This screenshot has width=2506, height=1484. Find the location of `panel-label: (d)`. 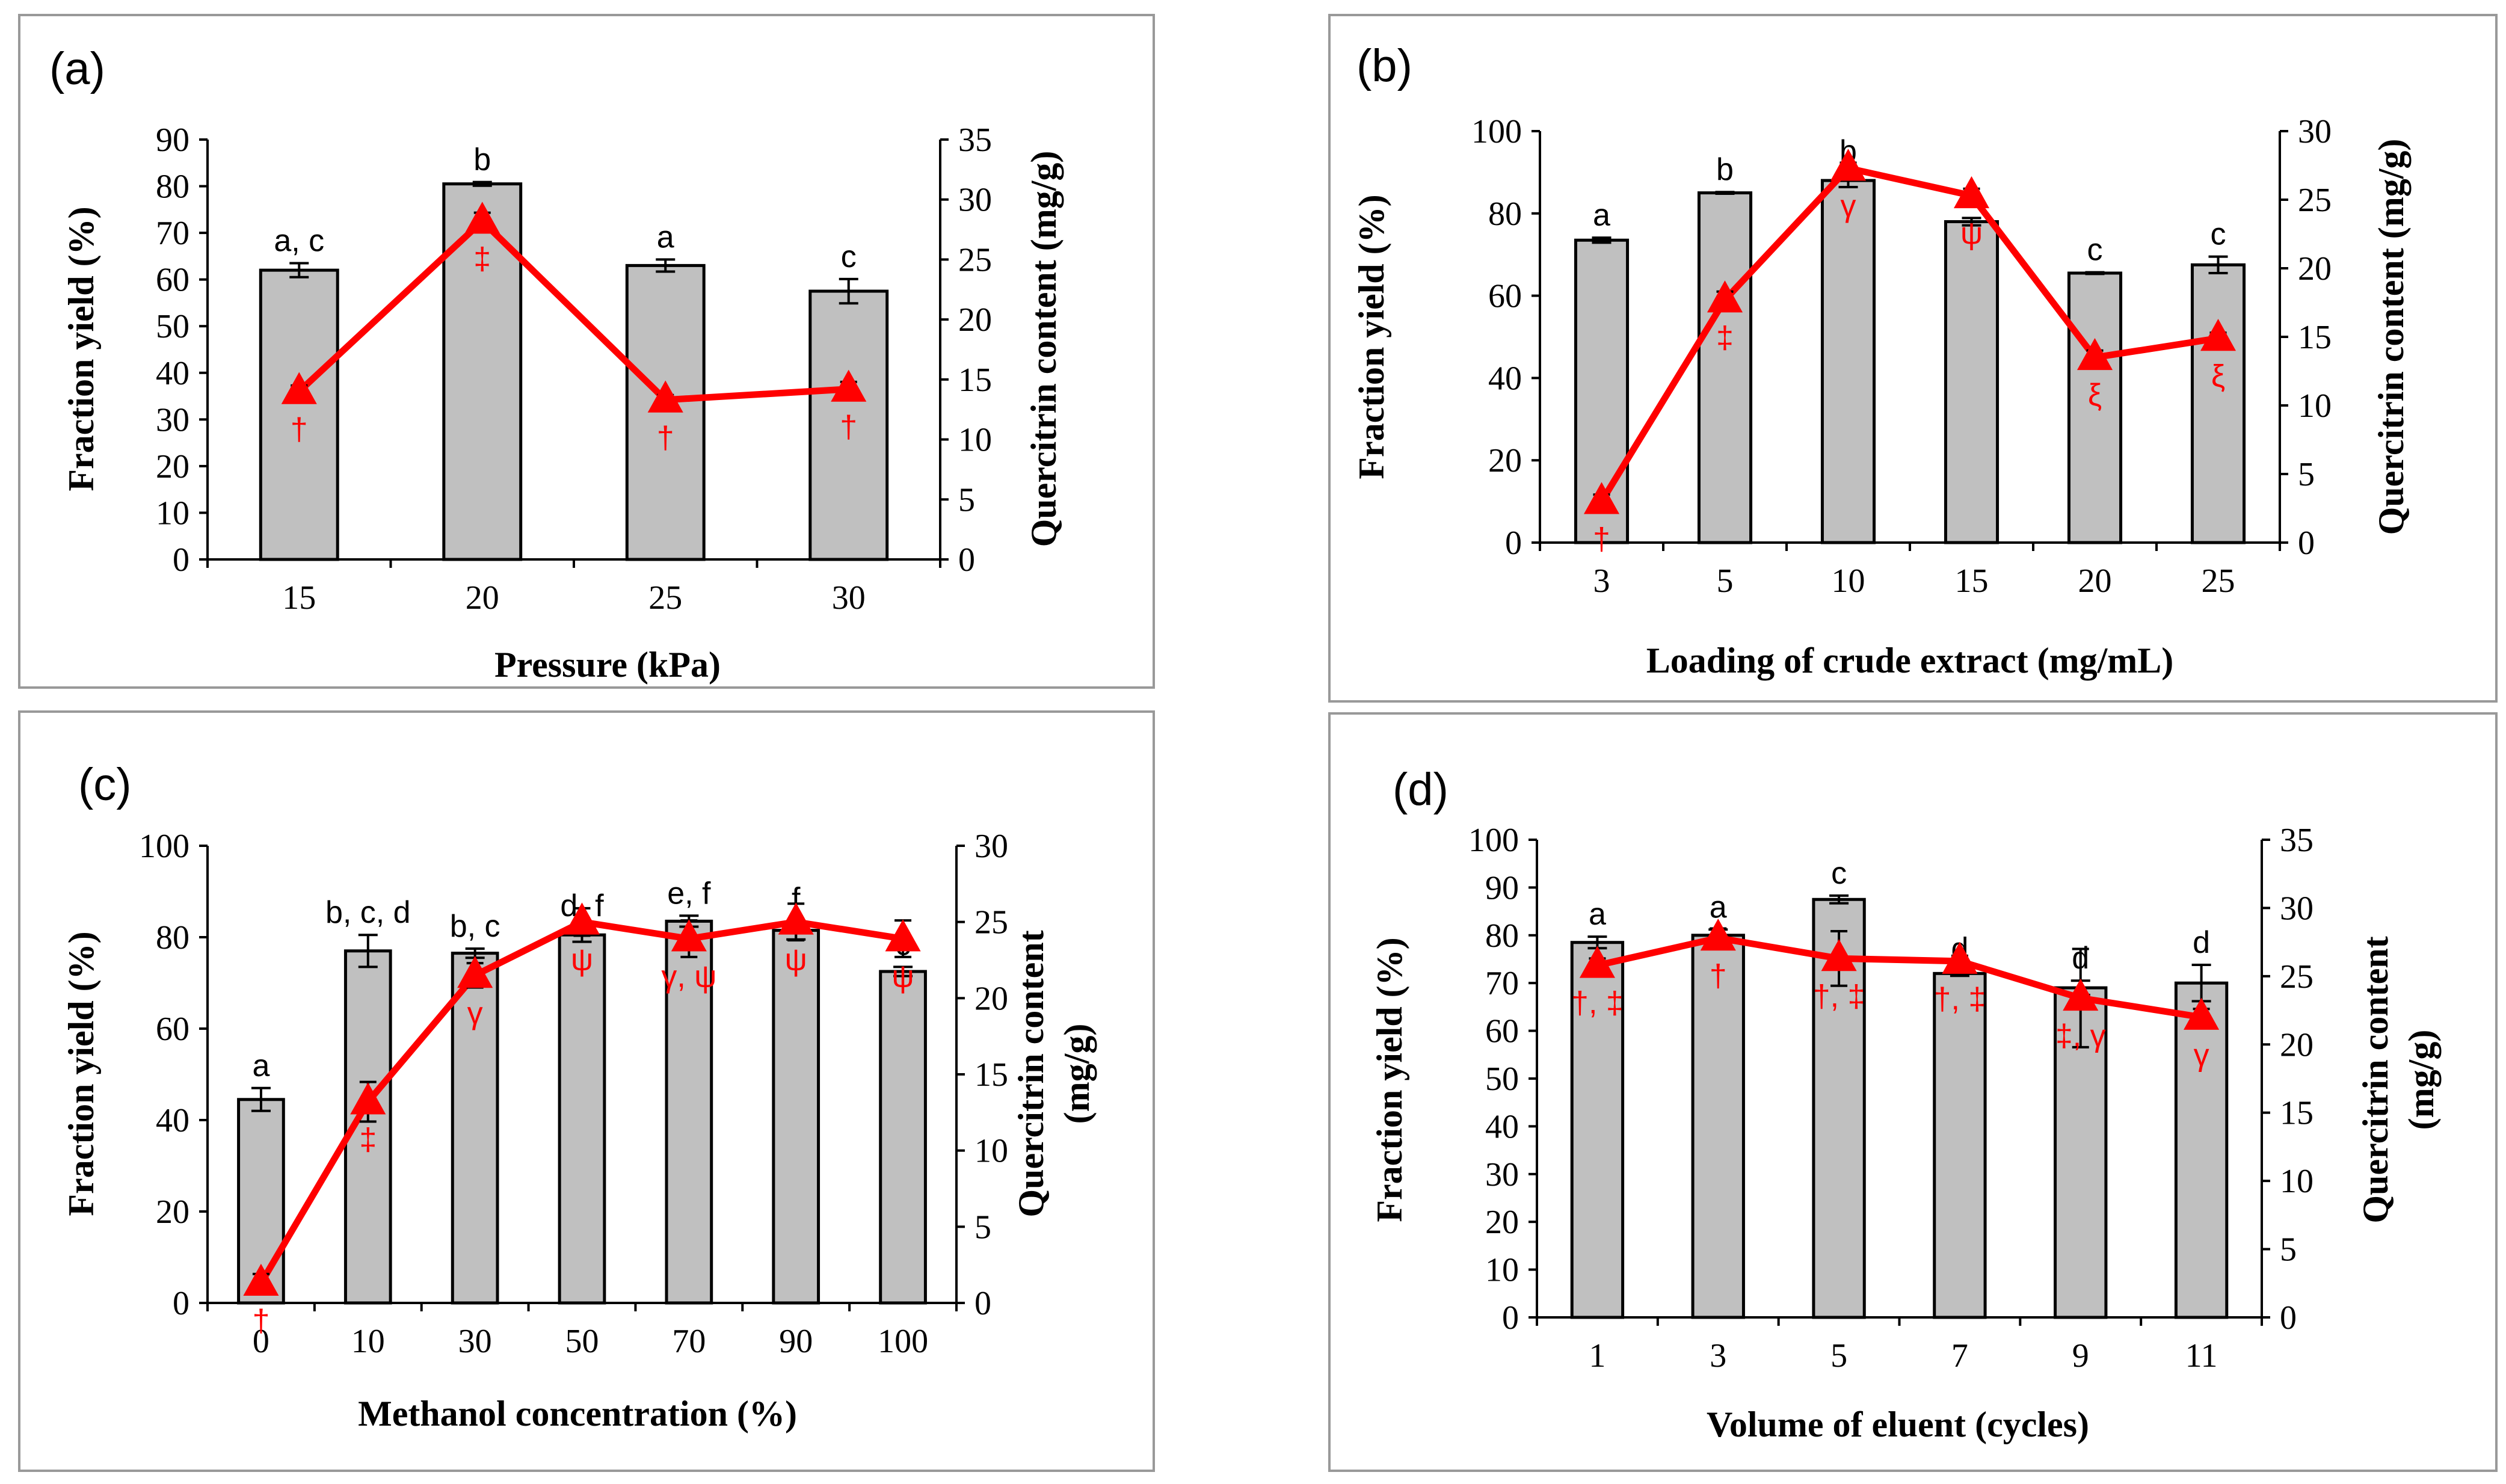

panel-label: (d) is located at coordinates (1420, 790).